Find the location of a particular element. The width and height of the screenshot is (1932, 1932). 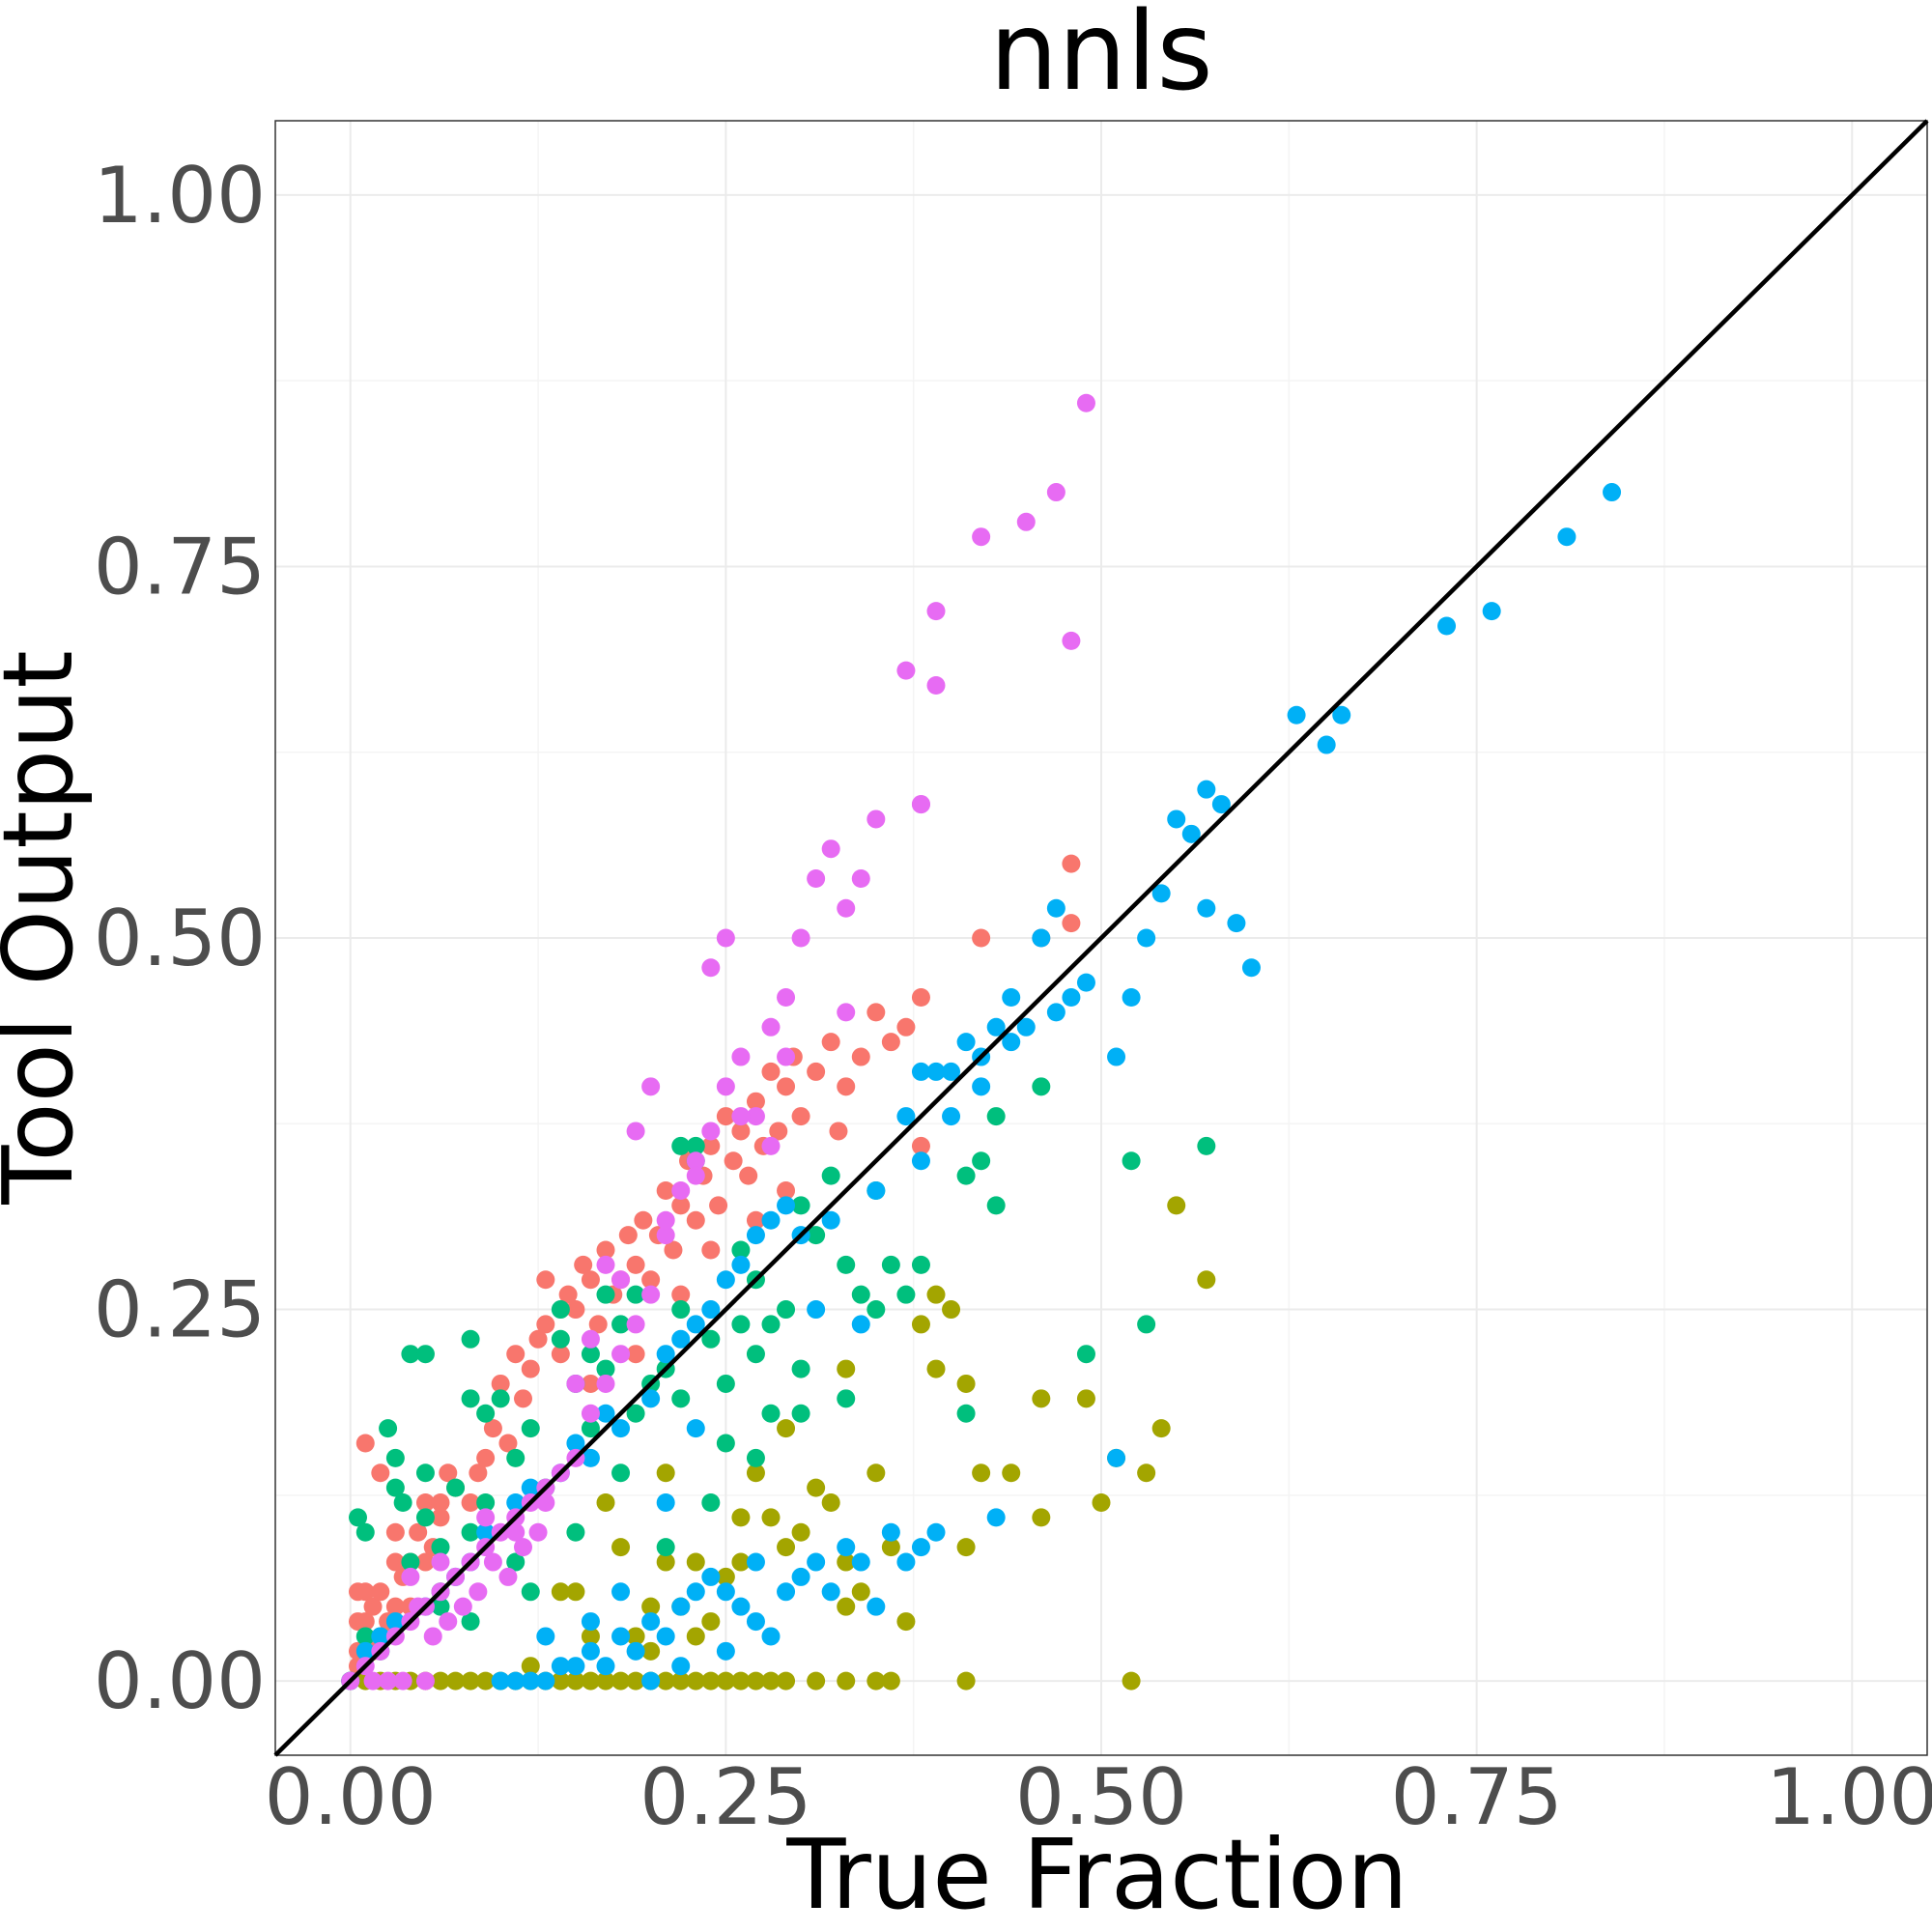

y-tick-label: 0.00 is located at coordinates (180, 1681).